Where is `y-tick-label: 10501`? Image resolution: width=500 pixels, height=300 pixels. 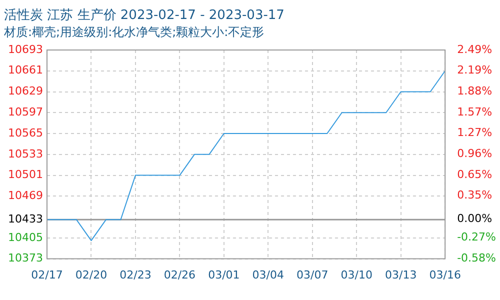 y-tick-label: 10501 is located at coordinates (25, 175).